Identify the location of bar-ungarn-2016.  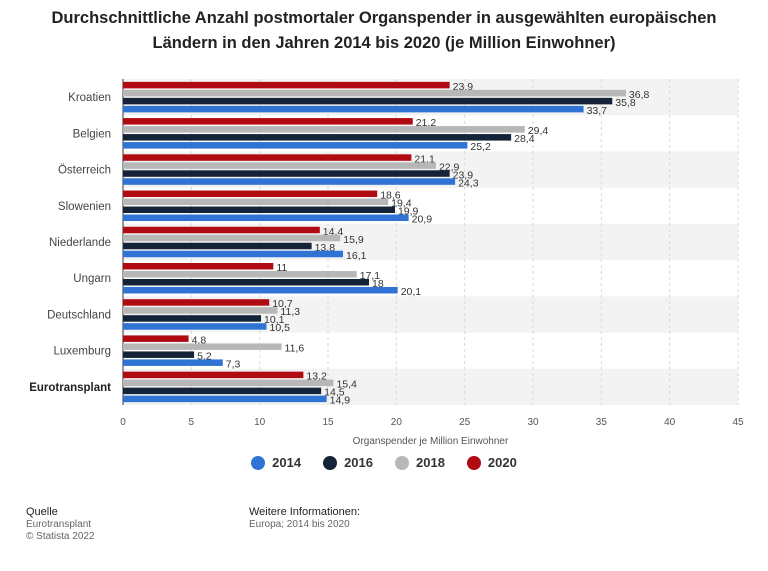
(246, 282).